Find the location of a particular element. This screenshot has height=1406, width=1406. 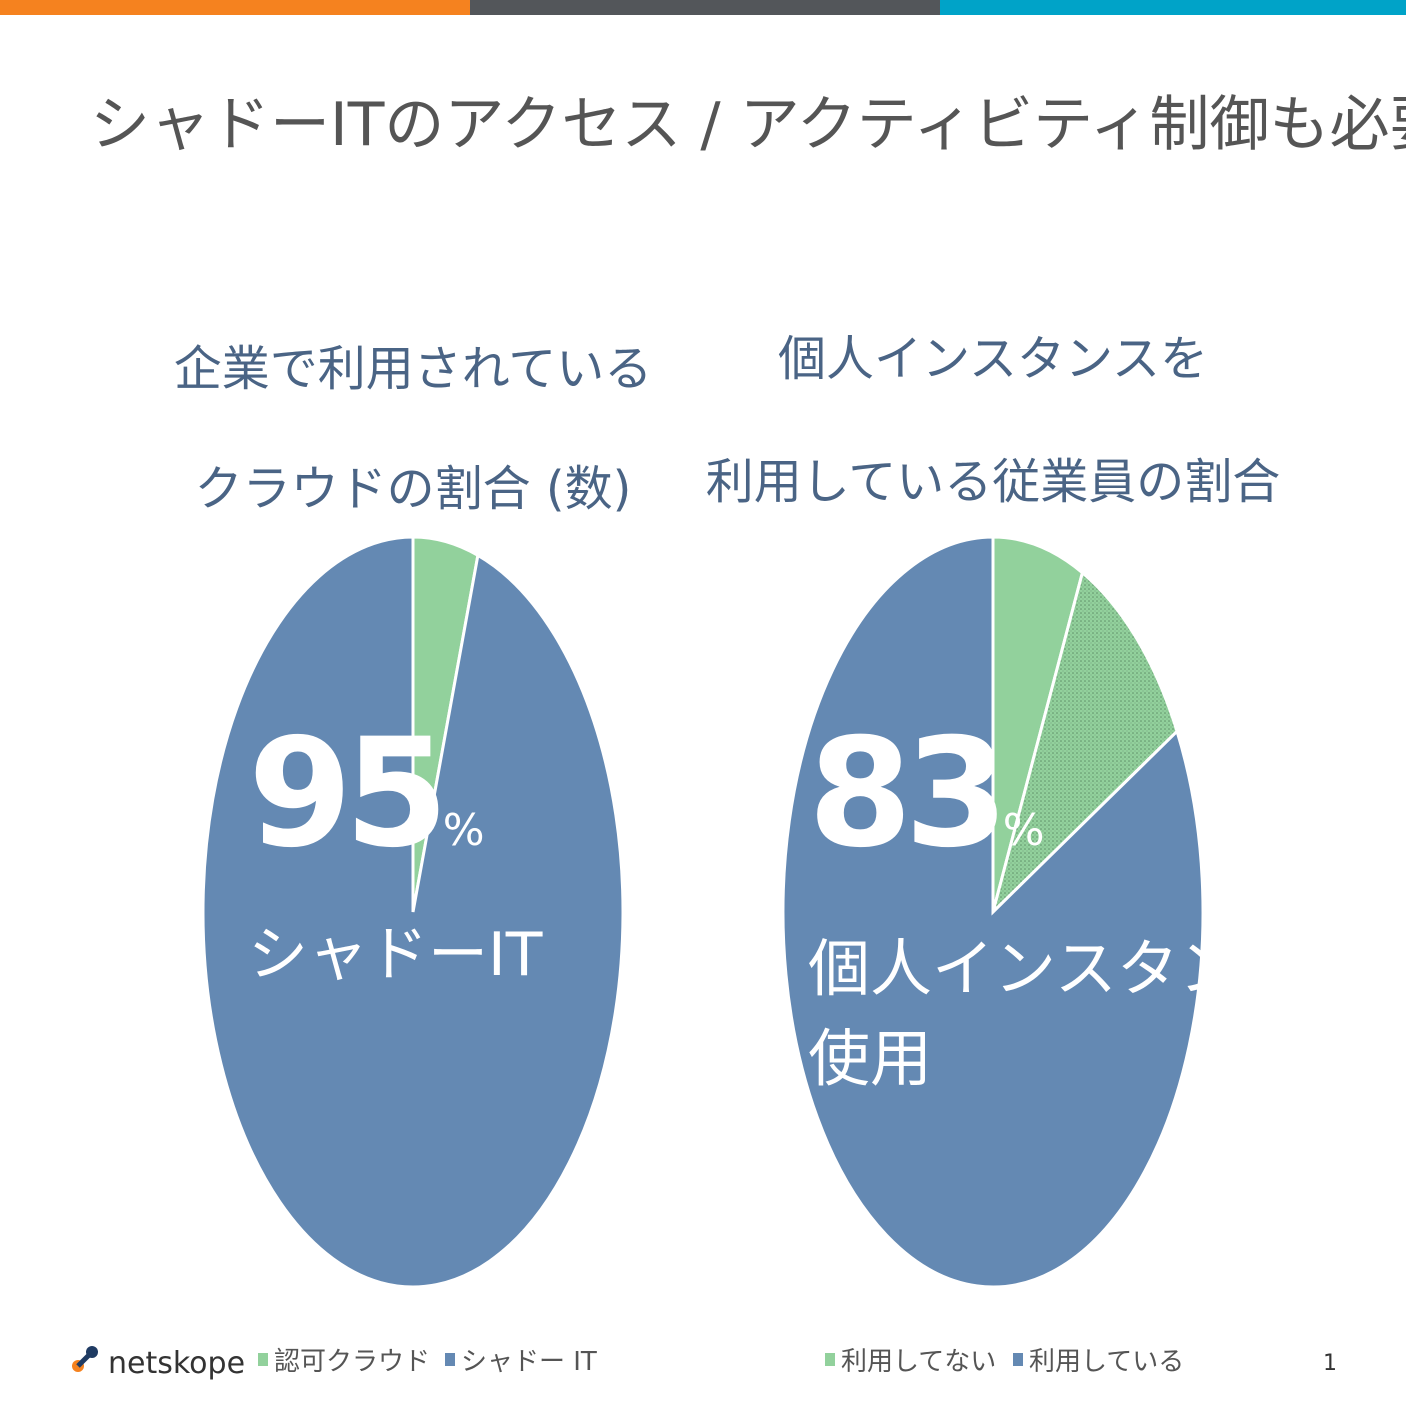

legend-label: シャドー IT is located at coordinates (529, 1362).